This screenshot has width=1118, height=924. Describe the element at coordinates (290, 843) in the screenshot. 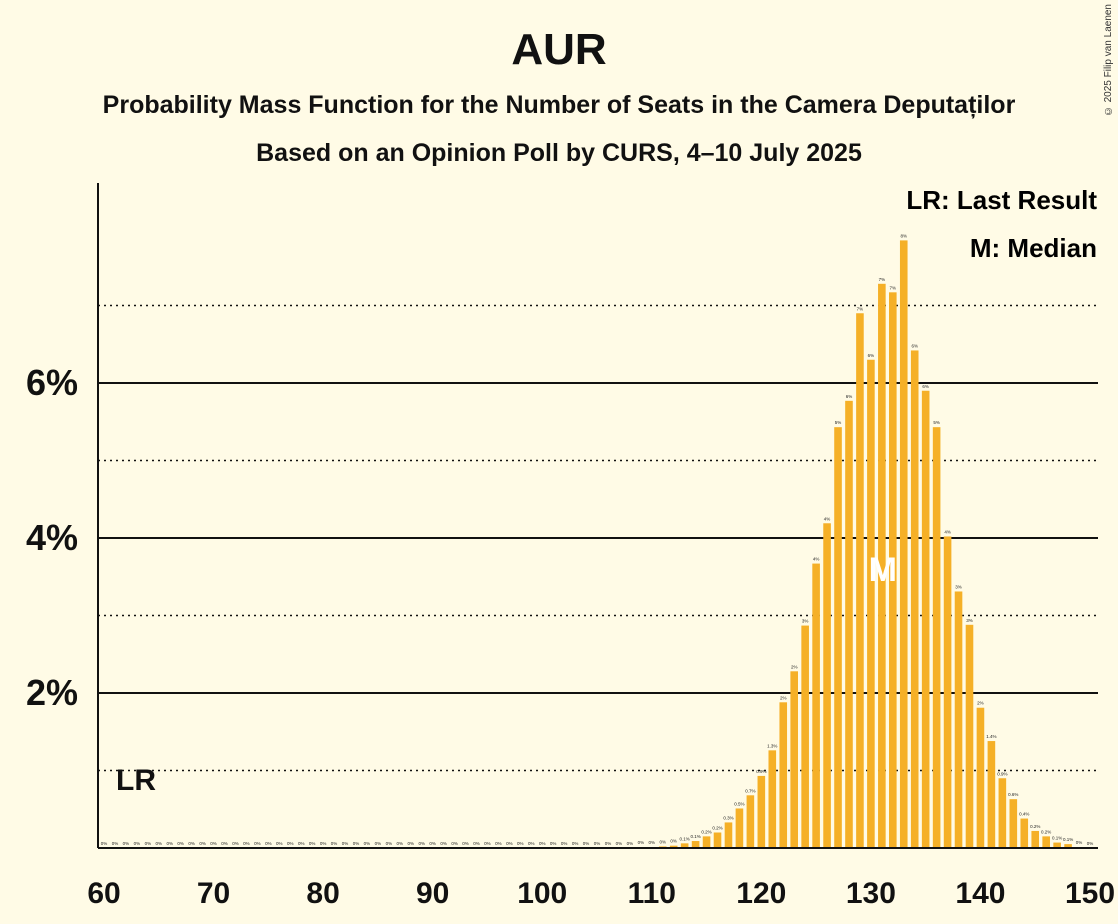

I see `bar-label-seat-77: 0%` at that location.